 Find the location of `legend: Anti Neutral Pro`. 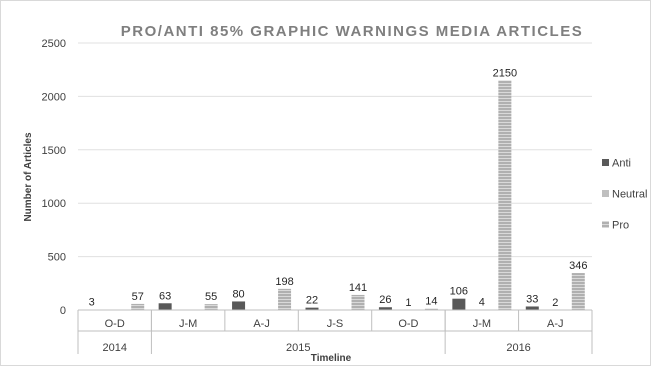

legend: Anti Neutral Pro is located at coordinates (624, 195).